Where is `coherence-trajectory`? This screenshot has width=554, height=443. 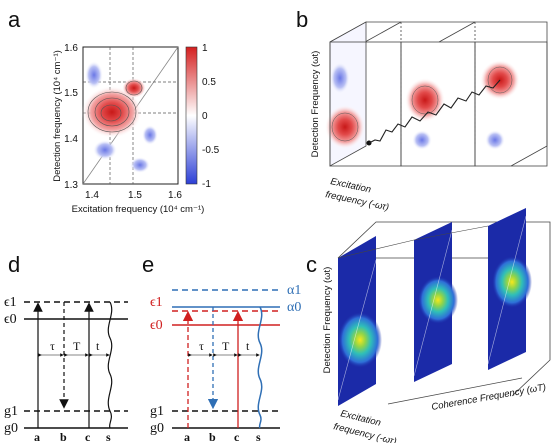 coherence-trajectory is located at coordinates (434, 111).